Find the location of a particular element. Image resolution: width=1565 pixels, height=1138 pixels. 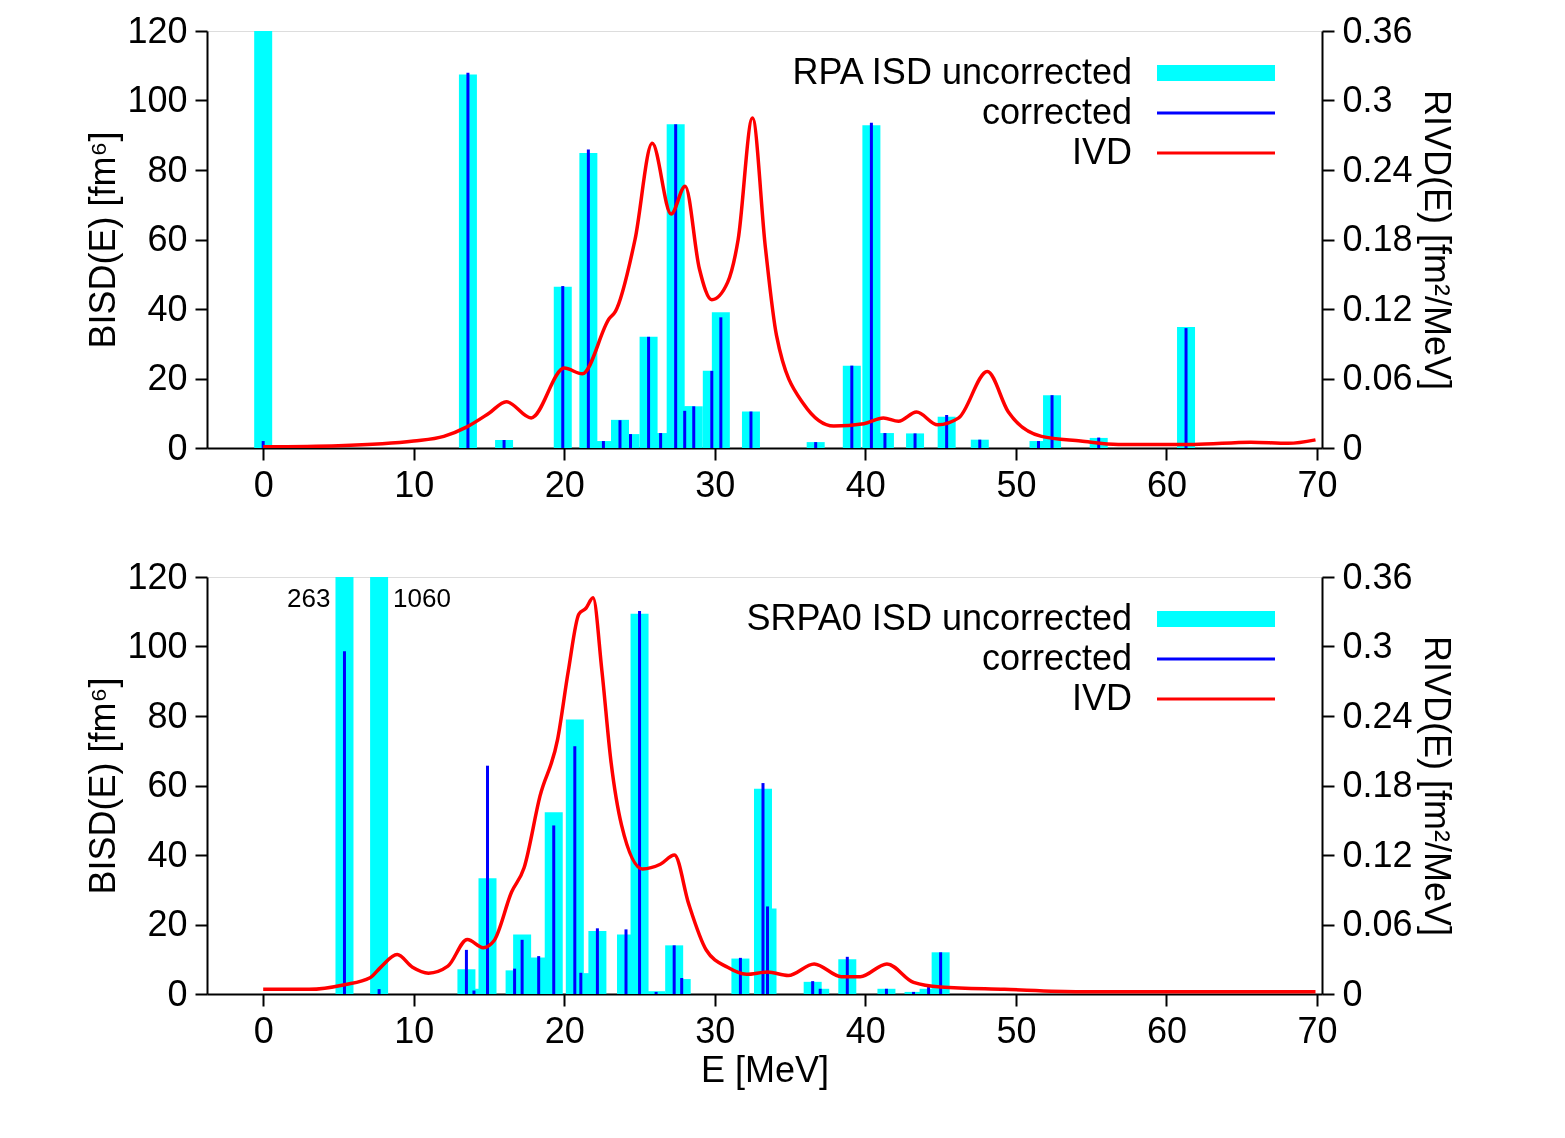

legend-label: RPA ISD uncorrected is located at coordinates (962, 71).